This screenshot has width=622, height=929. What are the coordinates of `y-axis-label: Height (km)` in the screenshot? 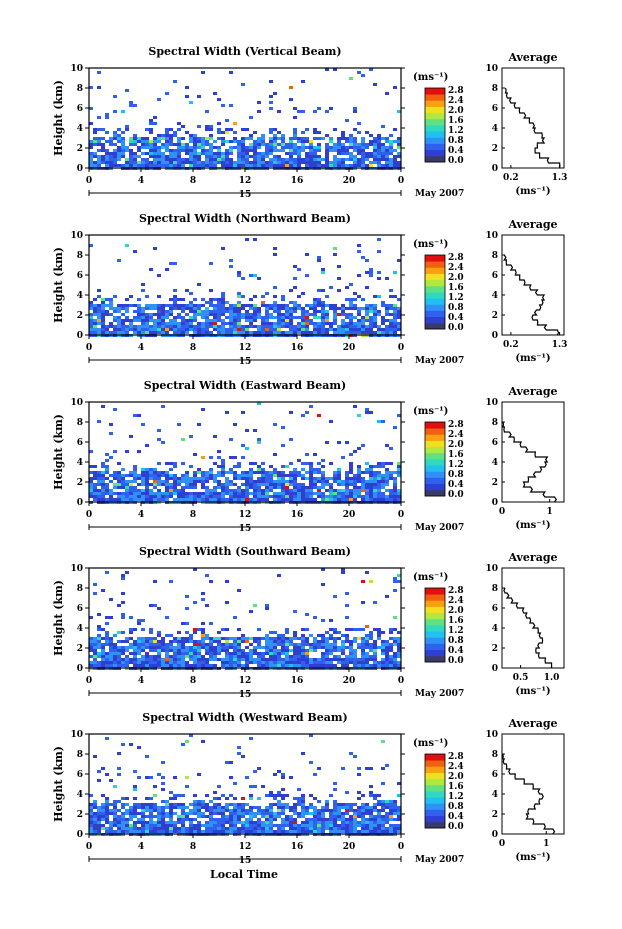 It's located at (58, 618).